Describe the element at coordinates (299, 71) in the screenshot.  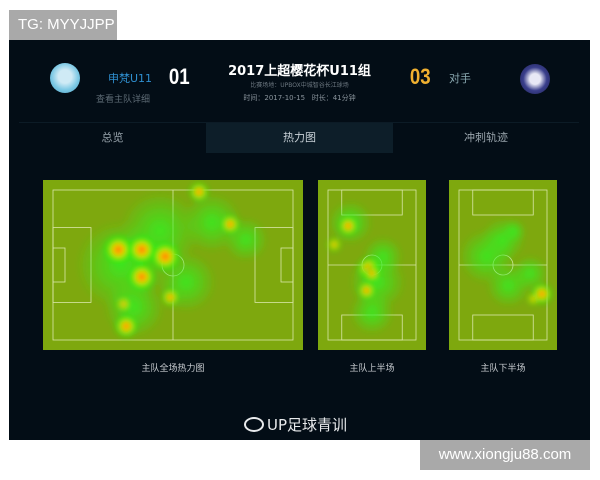
I see `match-title: 2017上超樱花杯U11组` at that location.